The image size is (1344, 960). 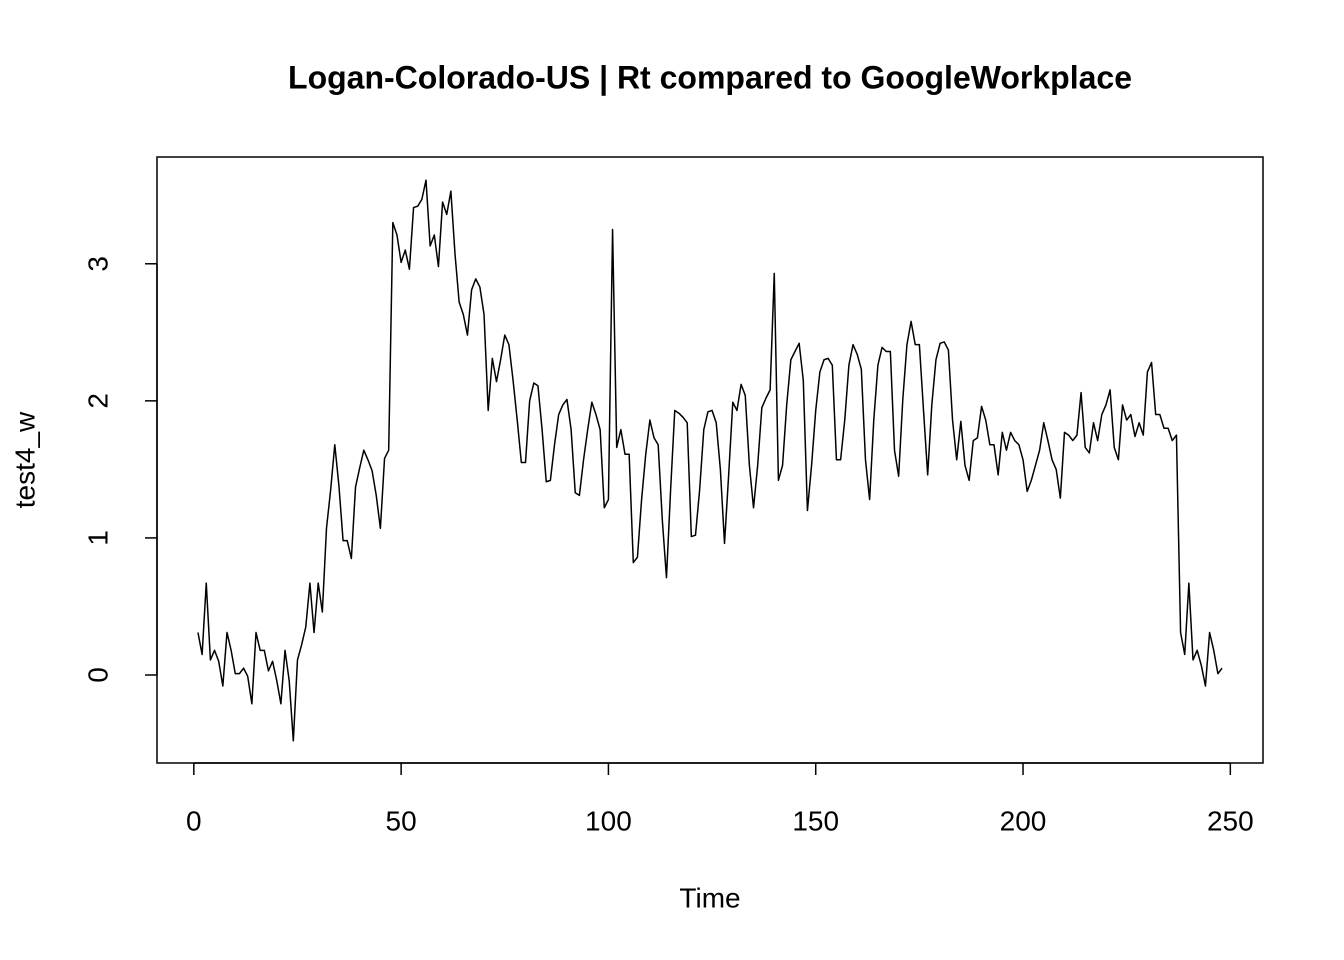 I want to click on x-axis-label: Time, so click(x=709, y=897).